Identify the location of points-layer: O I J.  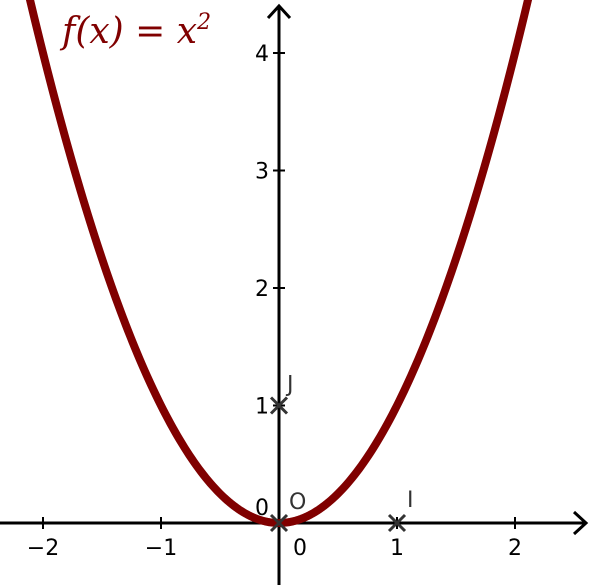
(341, 453).